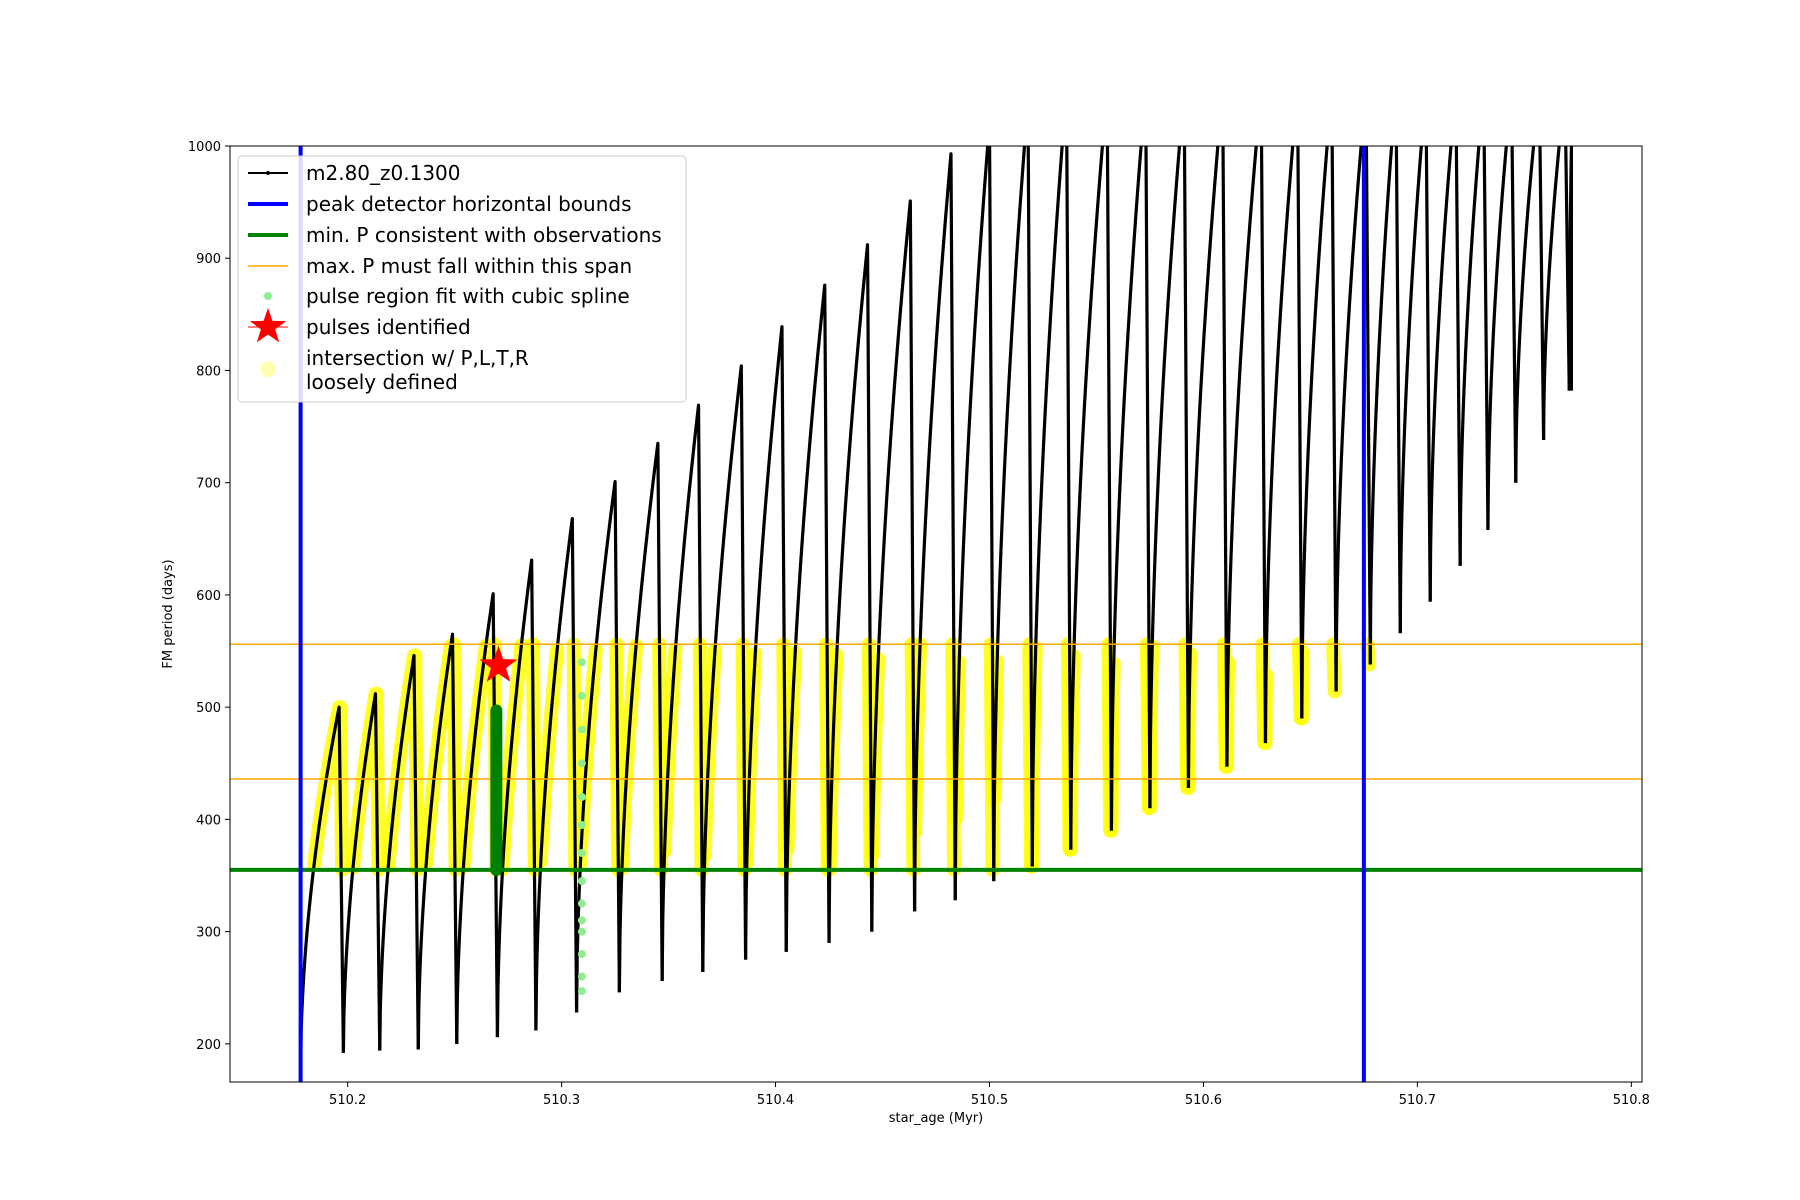 Image resolution: width=1800 pixels, height=1200 pixels. I want to click on pulses-layer, so click(498, 663).